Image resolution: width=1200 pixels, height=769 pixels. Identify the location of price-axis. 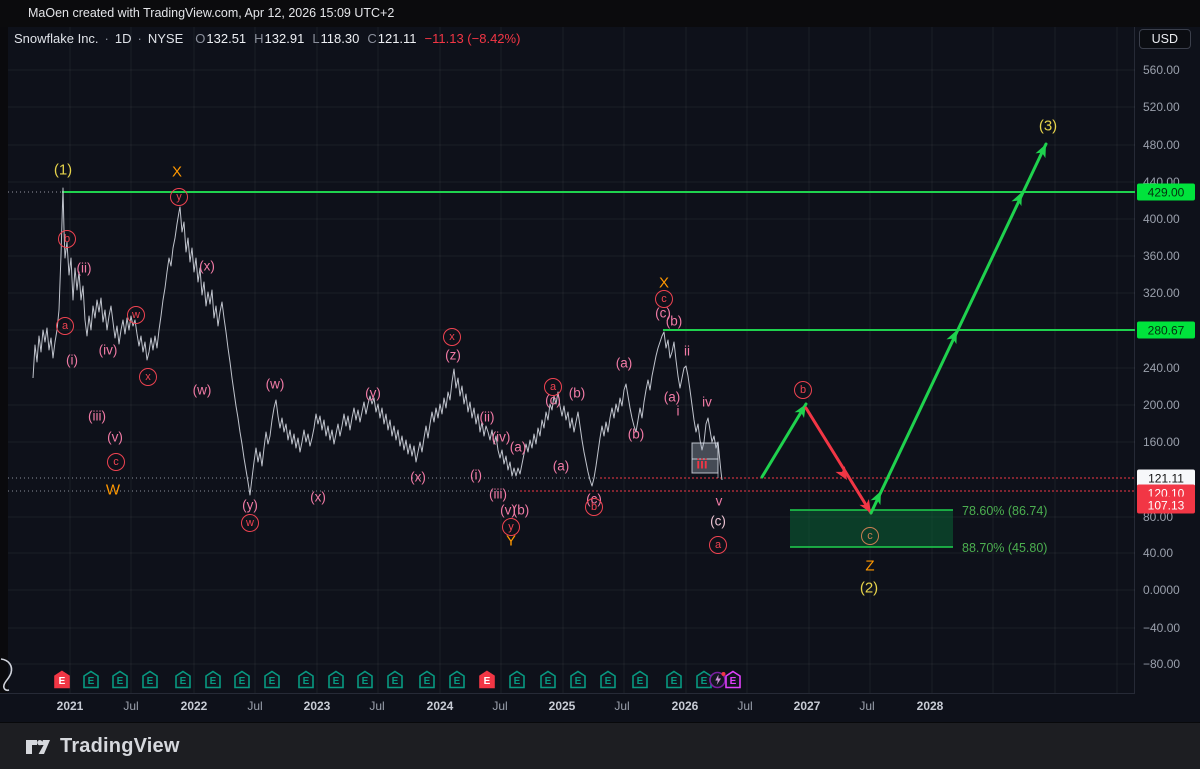
(1167, 374).